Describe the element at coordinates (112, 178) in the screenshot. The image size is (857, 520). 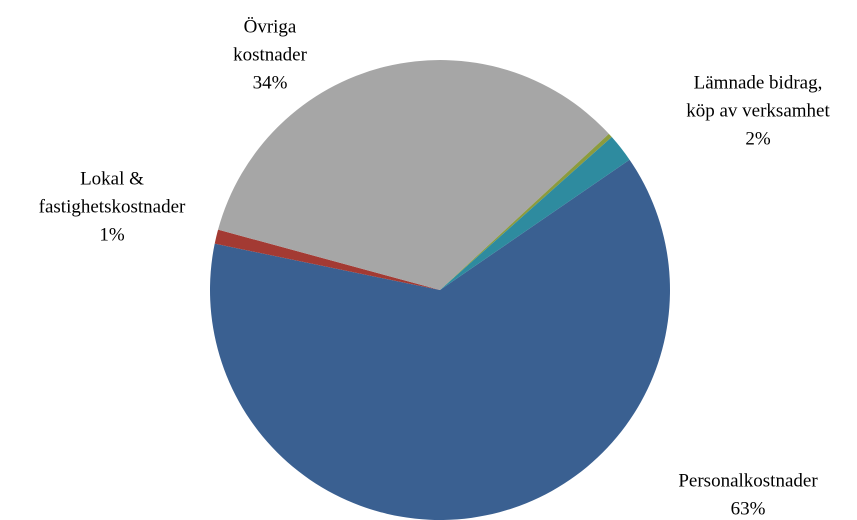
I see `slice-label: Lokal &` at that location.